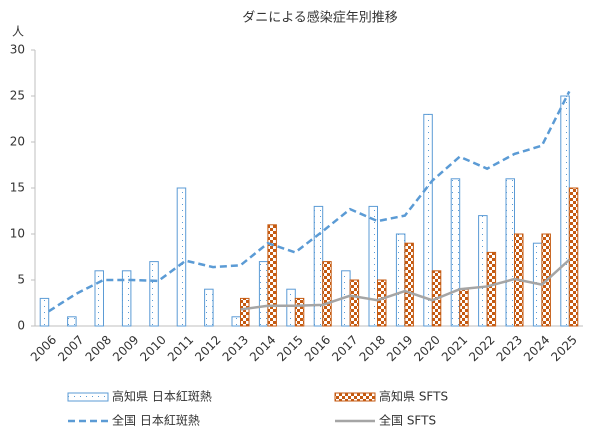 Image resolution: width=589 pixels, height=432 pixels. I want to click on chart-title: ダニによる感染症年別推移, so click(320, 18).